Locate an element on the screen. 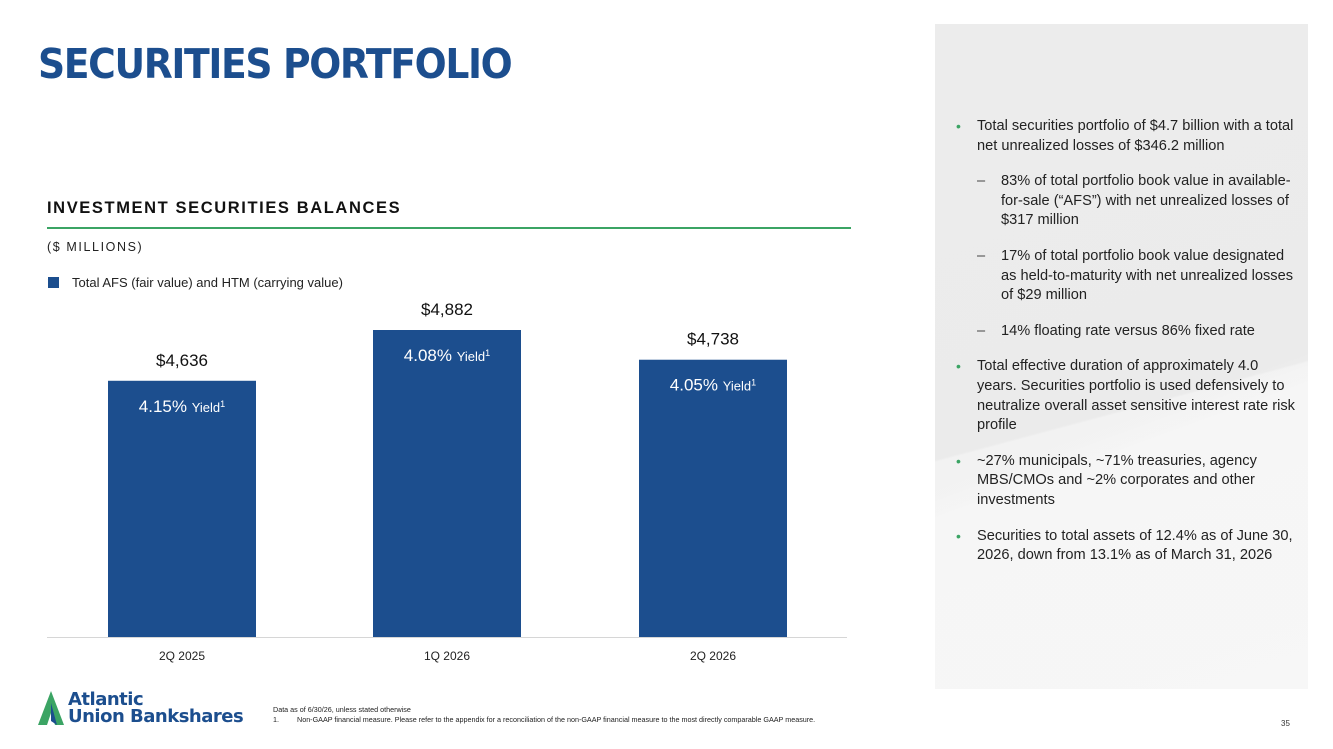  page-number: 35 is located at coordinates (1285, 723).